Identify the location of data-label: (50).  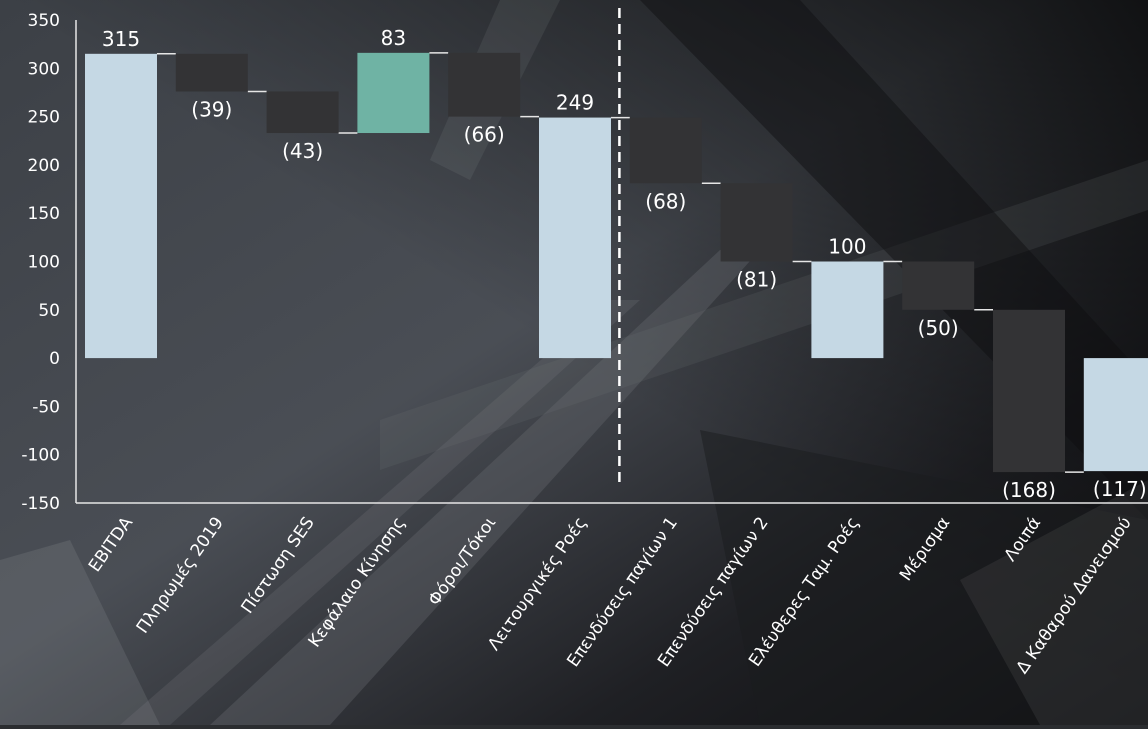
(938, 328).